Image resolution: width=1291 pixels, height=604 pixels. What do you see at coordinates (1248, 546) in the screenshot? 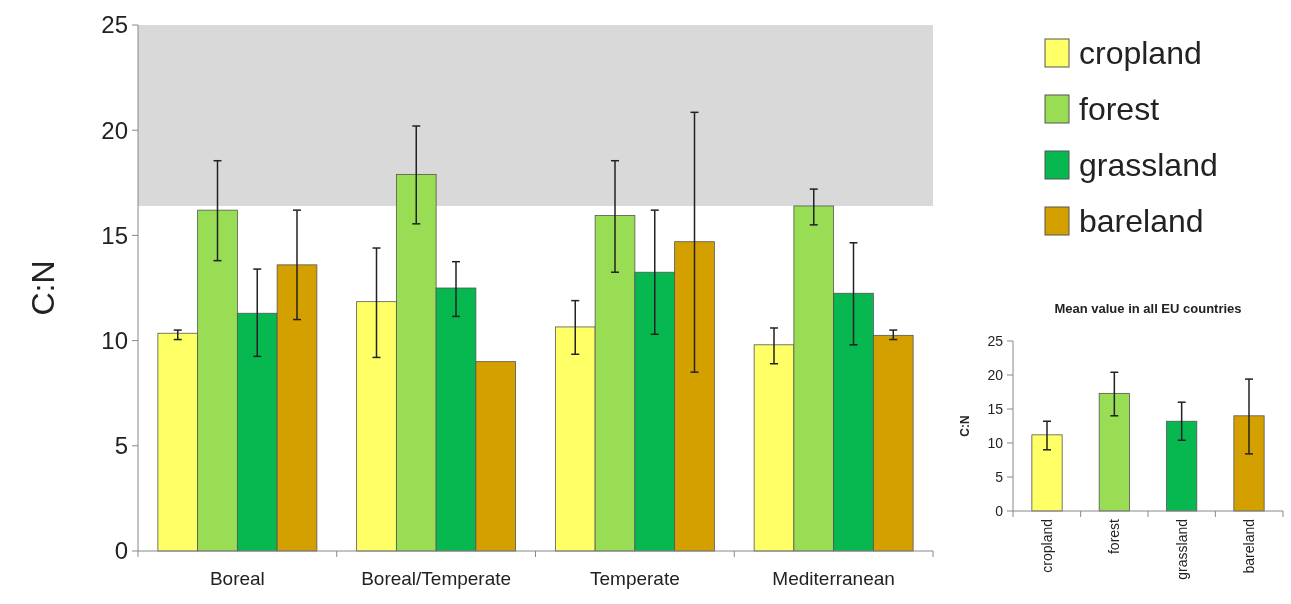
I see `x-tick-label: bareland` at bounding box center [1248, 546].